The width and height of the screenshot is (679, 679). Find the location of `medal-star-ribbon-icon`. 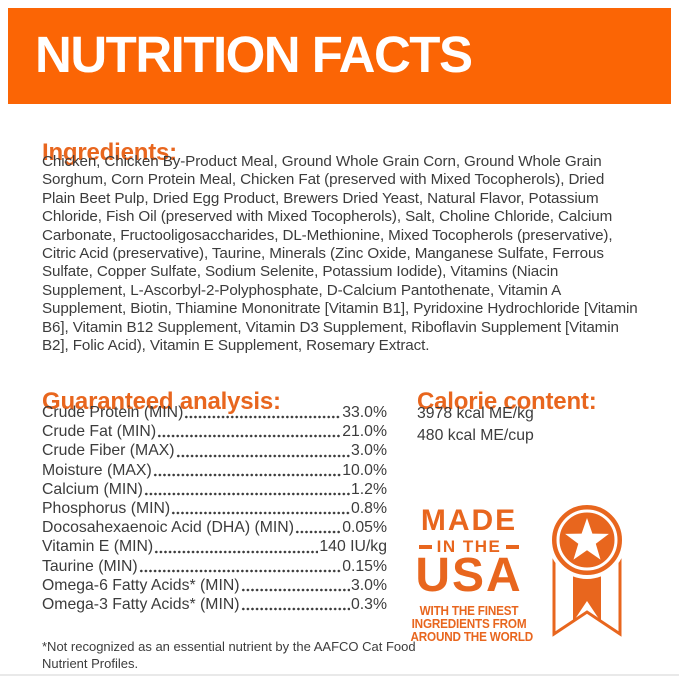

medal-star-ribbon-icon is located at coordinates (587, 569).